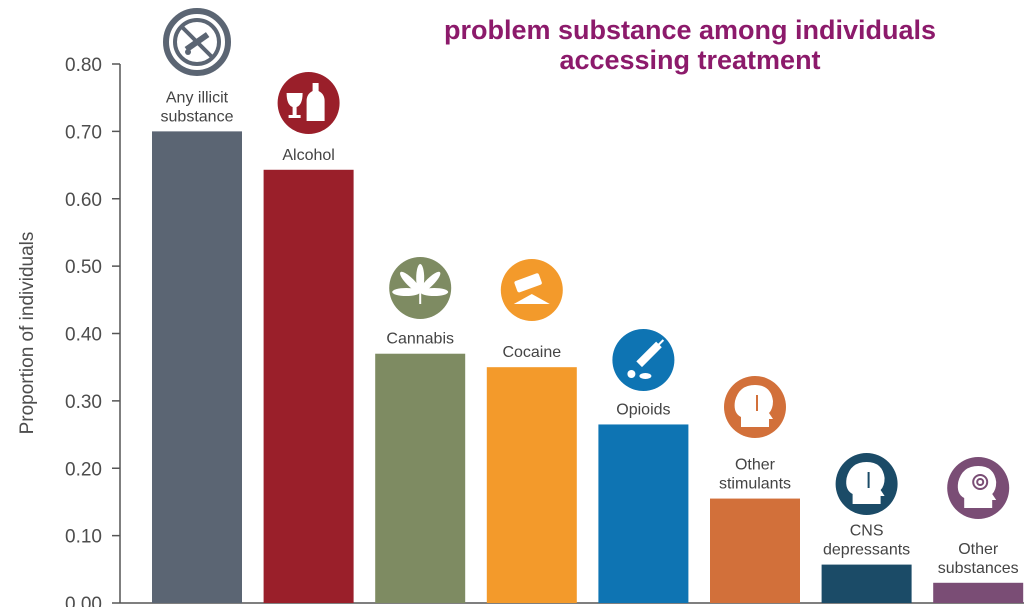  Describe the element at coordinates (308, 155) in the screenshot. I see `bar-label: Alcohol` at that location.